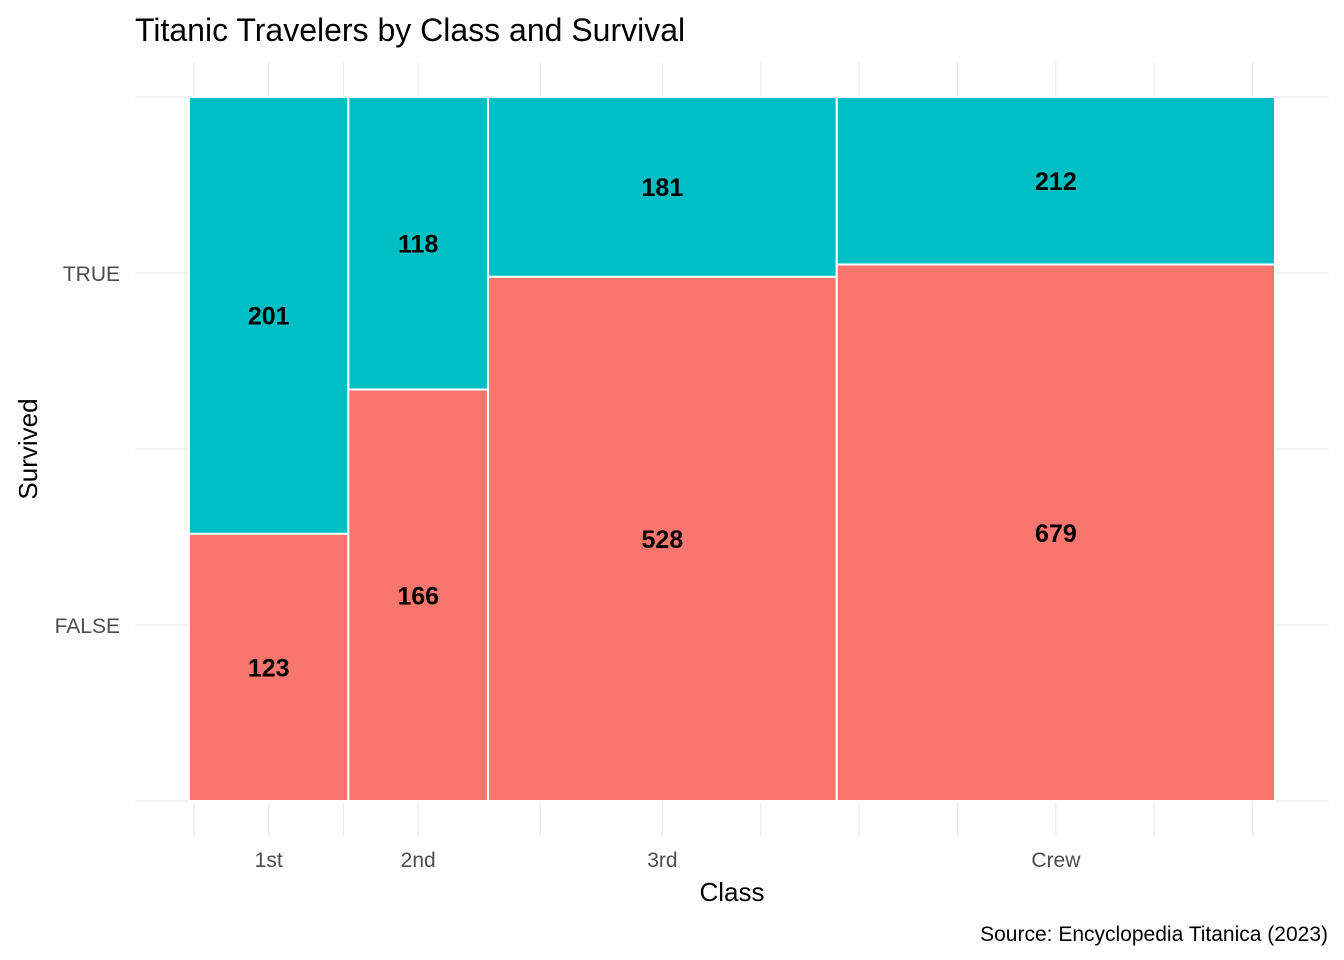 Image resolution: width=1344 pixels, height=960 pixels. I want to click on x-tick-label-2nd: 2nd, so click(418, 860).